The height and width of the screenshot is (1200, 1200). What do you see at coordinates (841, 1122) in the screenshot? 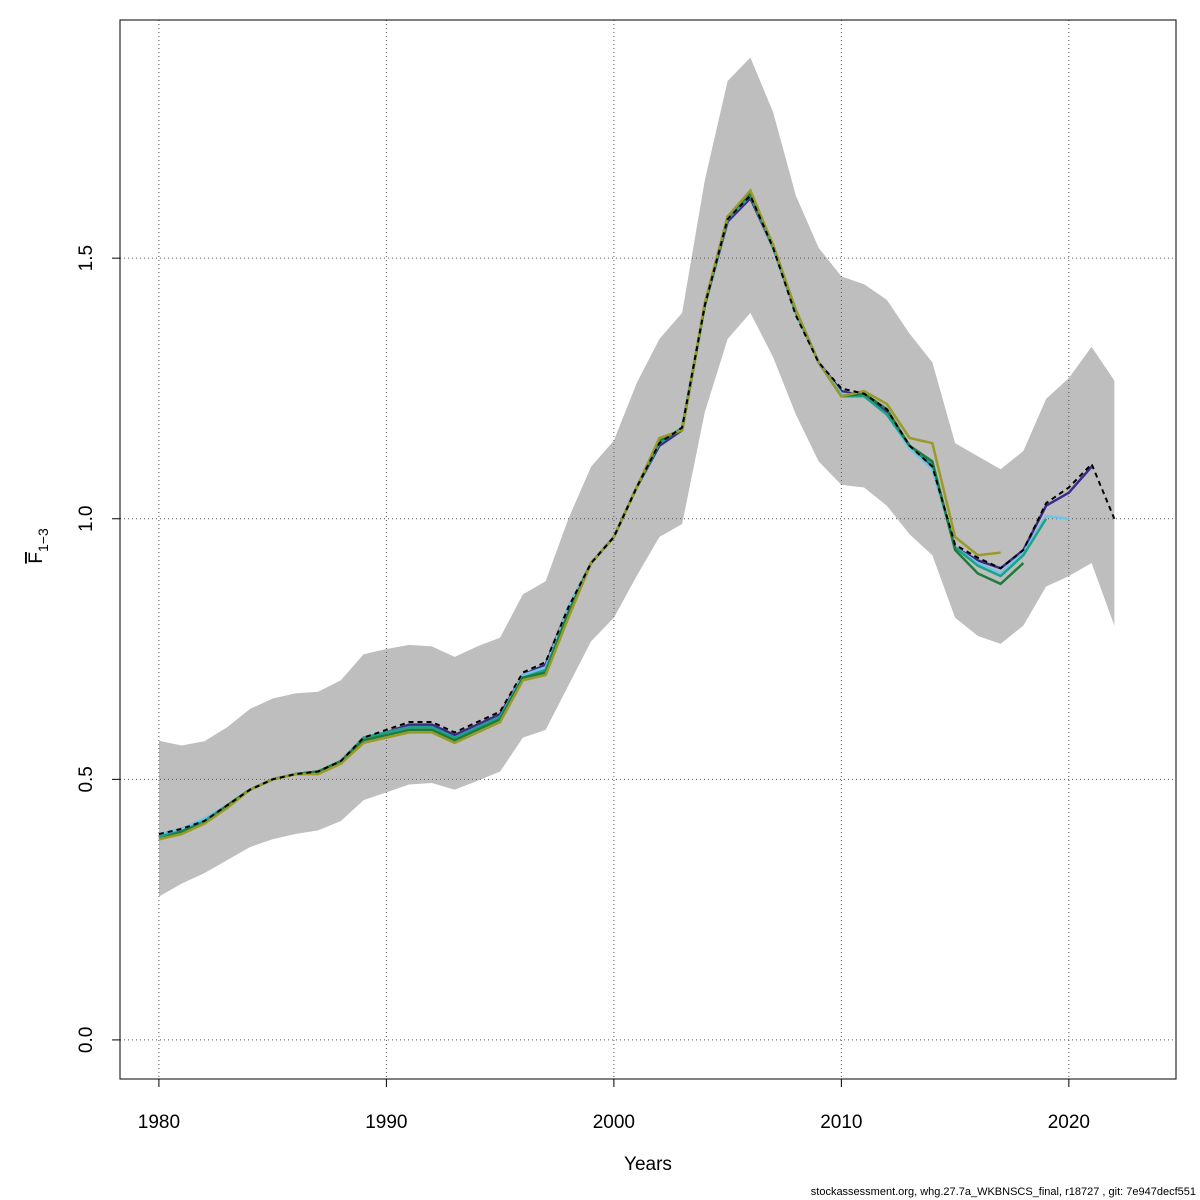
I see `x-tick-label: 2010` at bounding box center [841, 1122].